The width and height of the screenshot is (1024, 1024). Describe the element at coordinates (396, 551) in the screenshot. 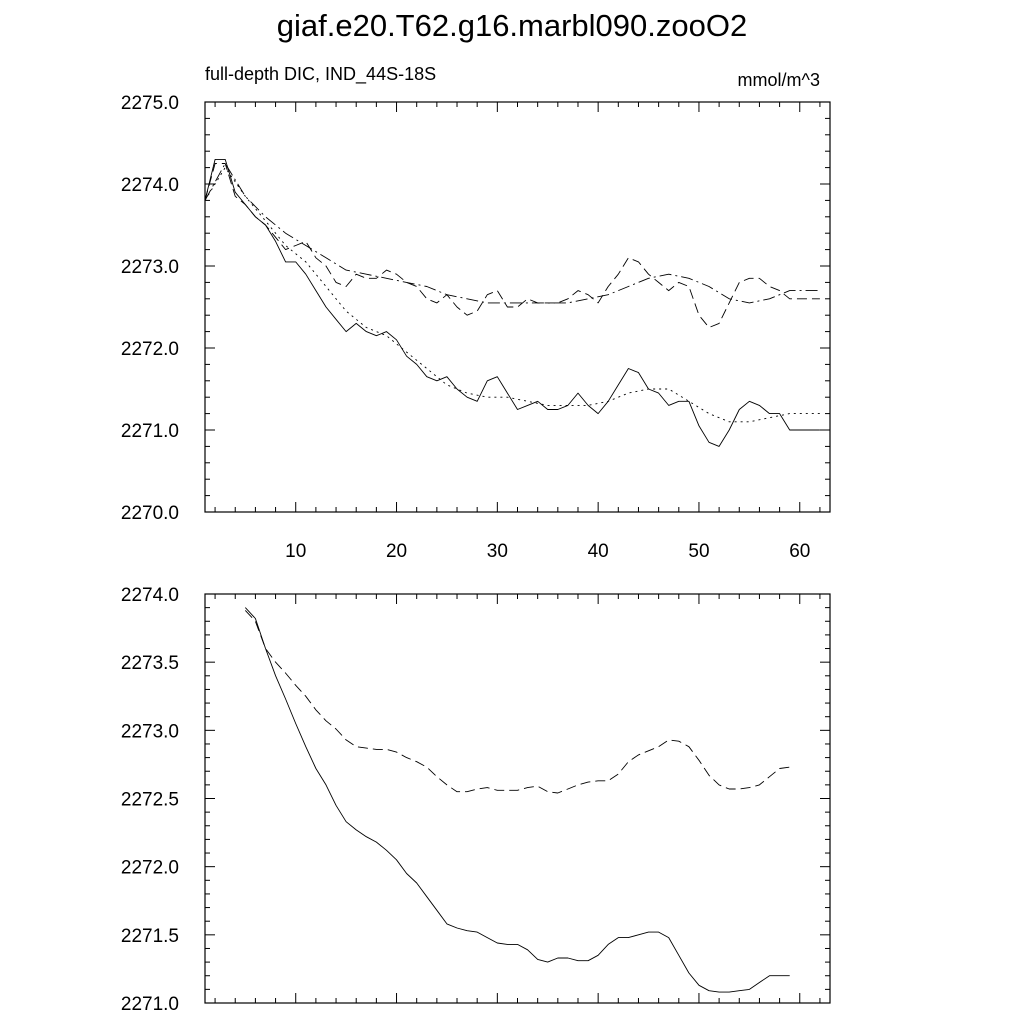

I see `x-tick-label: 20` at that location.